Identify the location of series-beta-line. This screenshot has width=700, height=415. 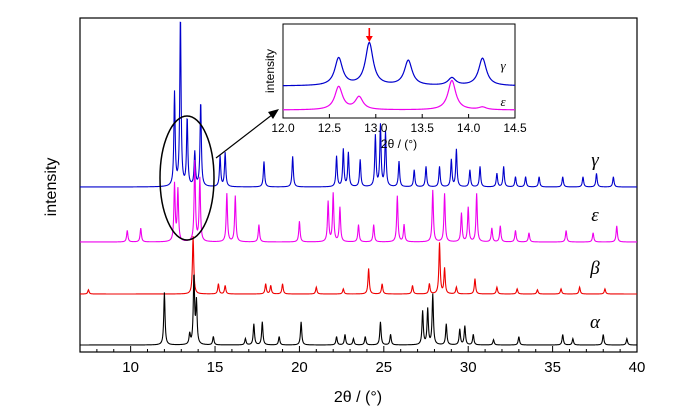
(358, 265).